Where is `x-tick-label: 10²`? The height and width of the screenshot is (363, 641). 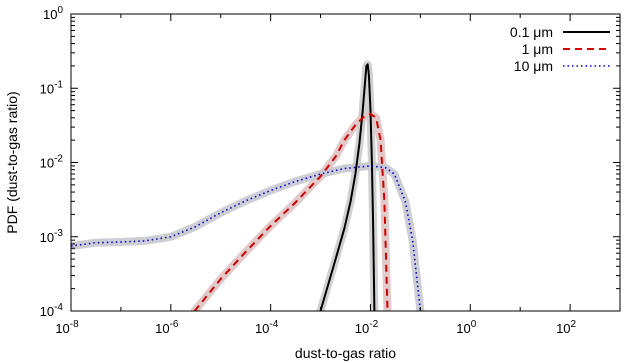 x-tick-label: 10² is located at coordinates (566, 327).